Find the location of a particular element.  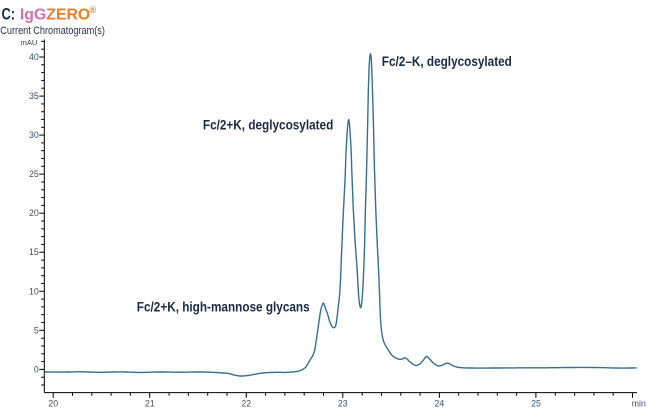

svg-text: 22 is located at coordinates (246, 403).